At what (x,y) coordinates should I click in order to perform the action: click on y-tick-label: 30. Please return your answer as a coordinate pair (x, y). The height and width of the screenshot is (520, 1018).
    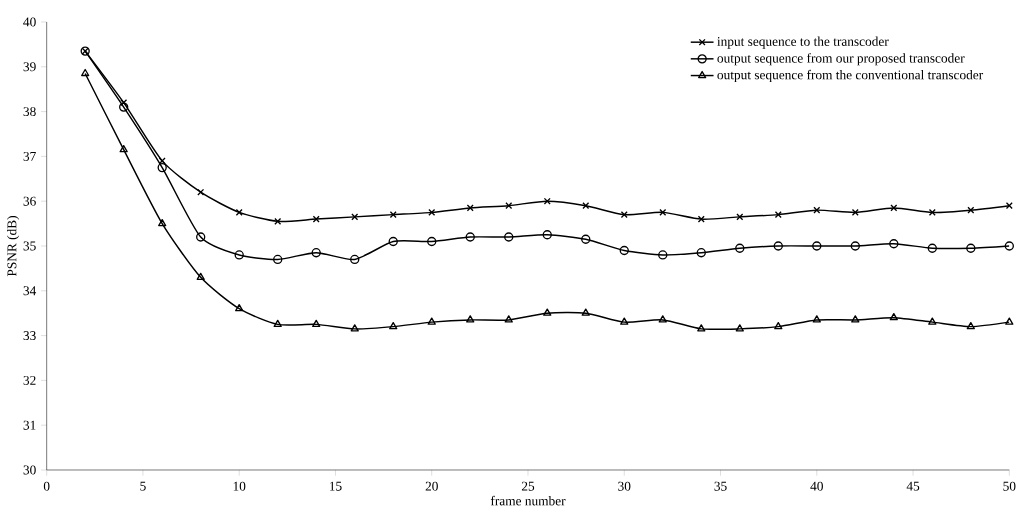
    Looking at the image, I should click on (29, 470).